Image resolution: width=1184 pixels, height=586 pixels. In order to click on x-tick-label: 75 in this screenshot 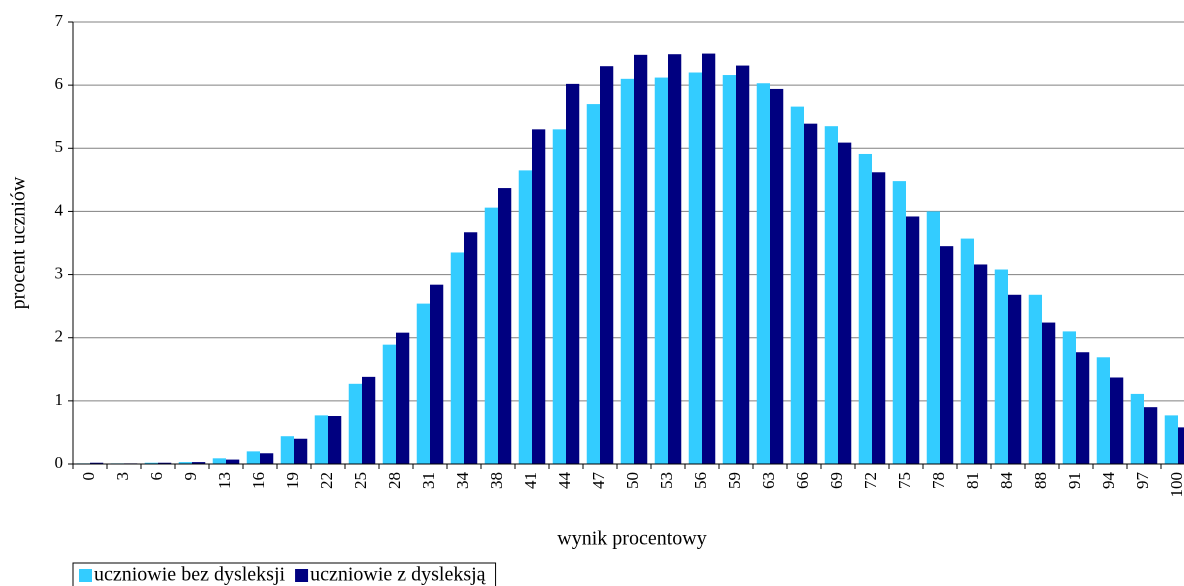, I will do `click(904, 480)`.